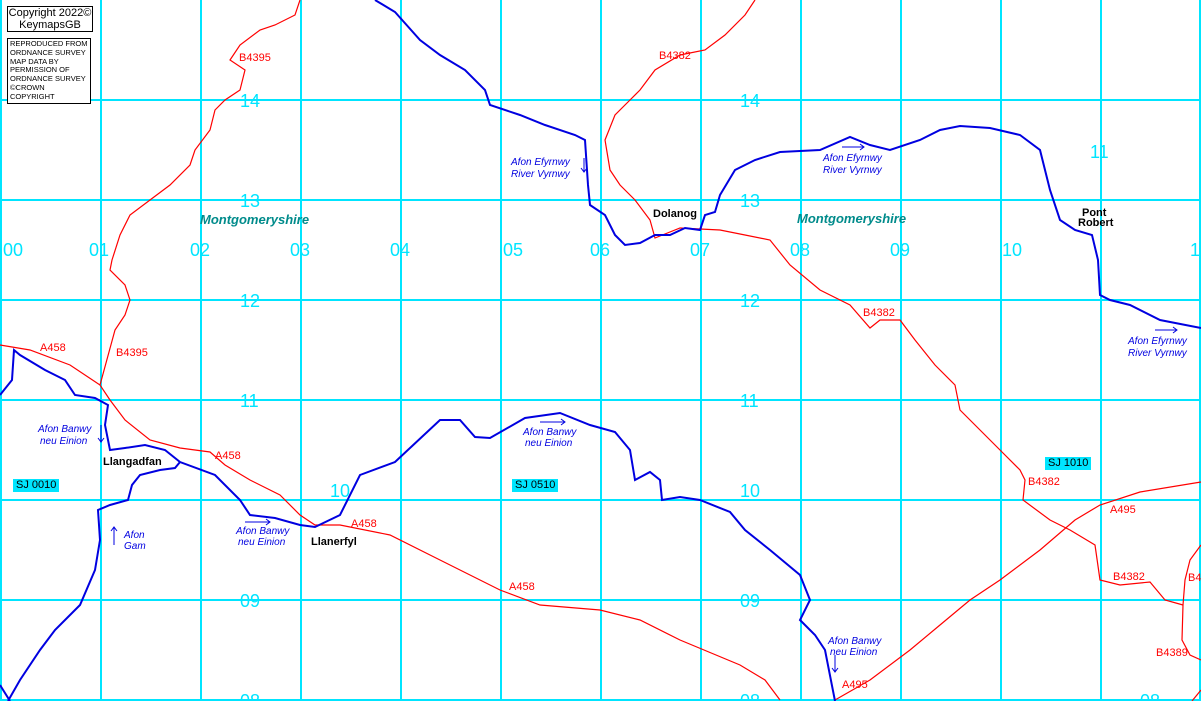 The image size is (1201, 701). Describe the element at coordinates (700, 250) in the screenshot. I see `easting-label: 07` at that location.